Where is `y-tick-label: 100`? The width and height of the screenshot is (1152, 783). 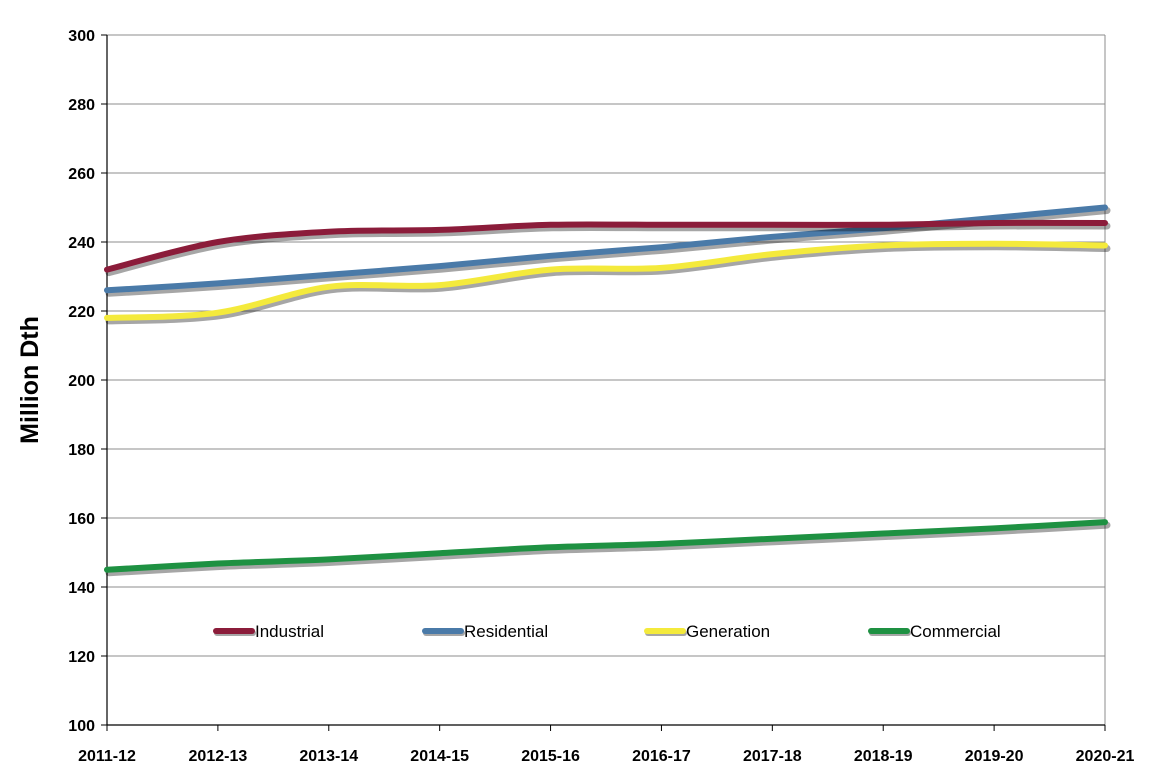
y-tick-label: 100 is located at coordinates (81, 726).